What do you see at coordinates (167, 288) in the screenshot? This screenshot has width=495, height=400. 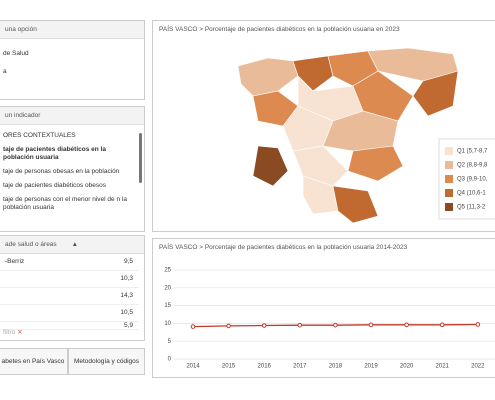 I see `y-tick-label: 20` at bounding box center [167, 288].